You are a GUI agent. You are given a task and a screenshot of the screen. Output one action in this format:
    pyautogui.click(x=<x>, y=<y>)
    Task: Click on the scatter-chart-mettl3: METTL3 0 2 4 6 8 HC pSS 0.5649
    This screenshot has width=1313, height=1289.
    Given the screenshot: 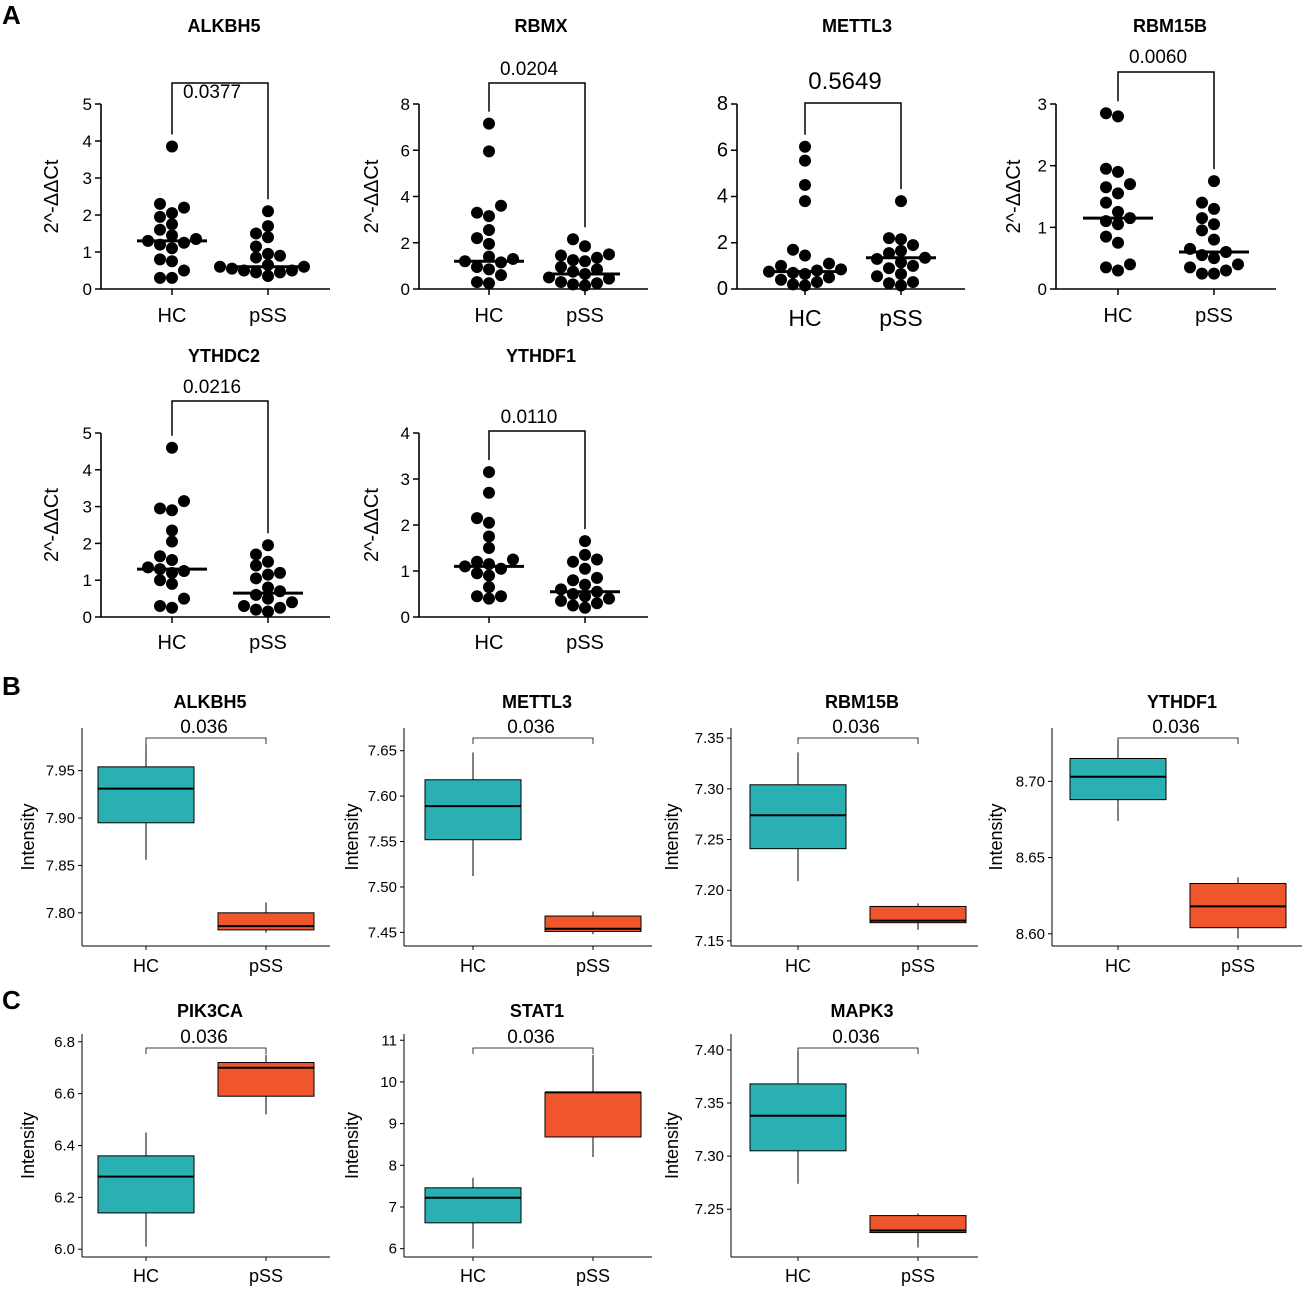 What is the action you would take?
    pyautogui.click(x=841, y=173)
    